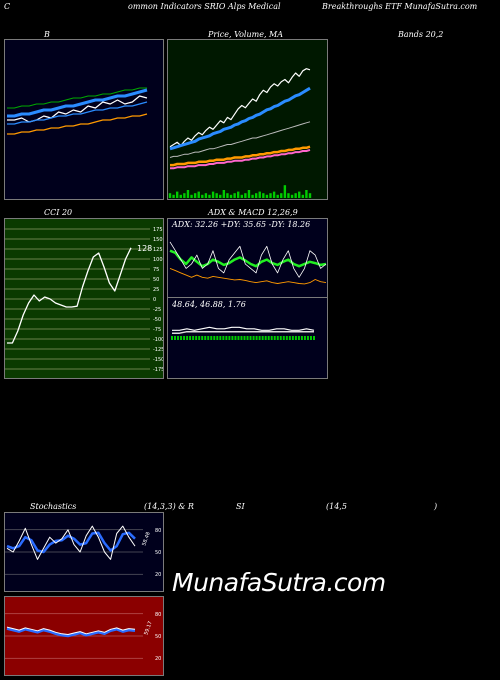 This screenshot has width=500, height=680. Describe the element at coordinates (248, 258) in the screenshot. I see `adx-line` at that location.